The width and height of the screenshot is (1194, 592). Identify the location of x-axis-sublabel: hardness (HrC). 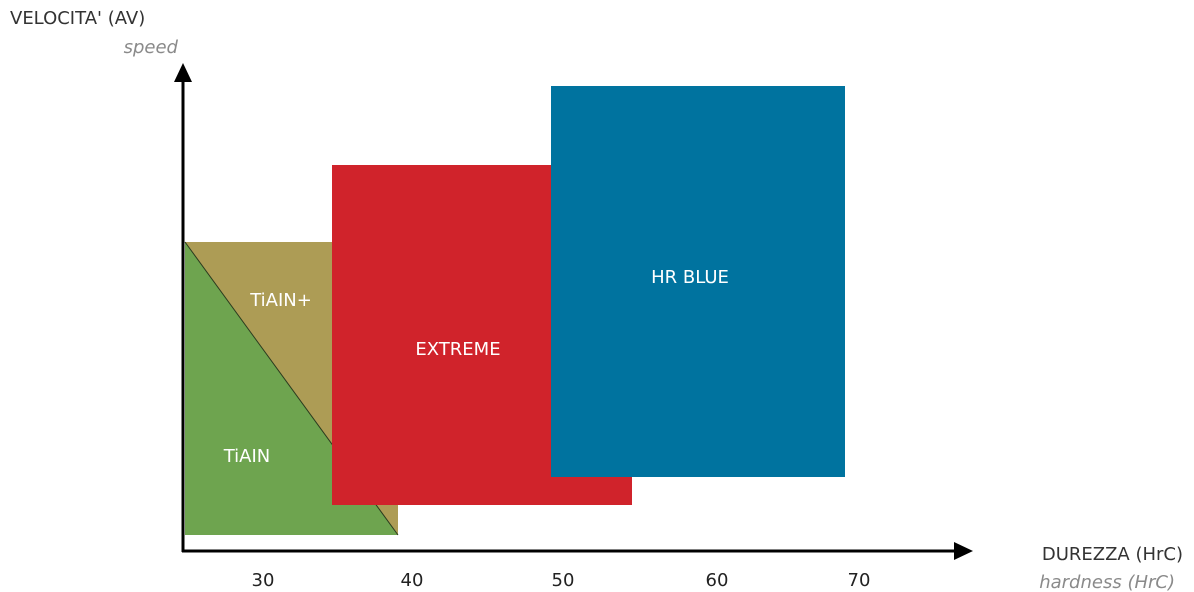
(1107, 582).